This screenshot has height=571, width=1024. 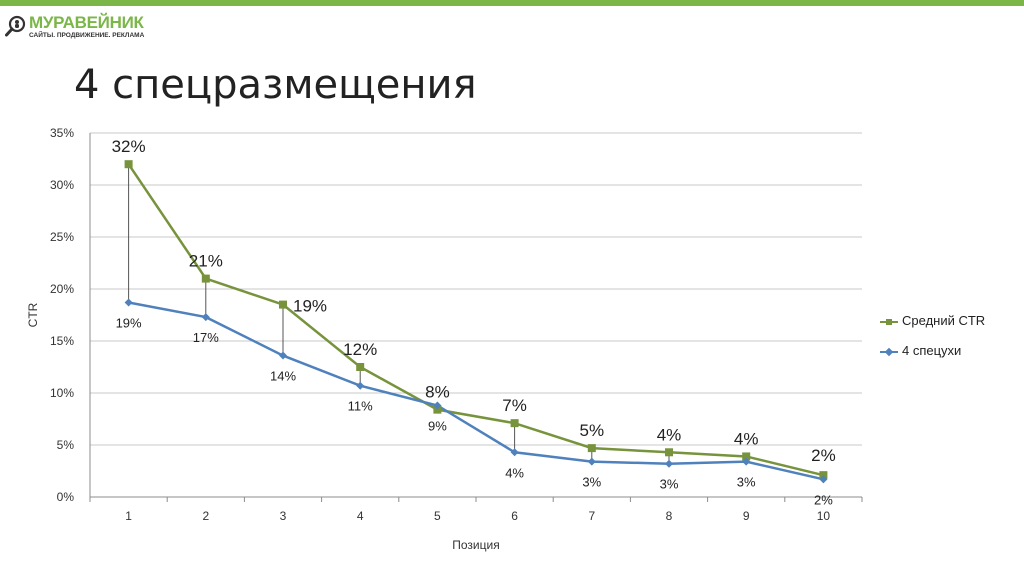 What do you see at coordinates (15, 26) in the screenshot?
I see `ant-magnifier-icon` at bounding box center [15, 26].